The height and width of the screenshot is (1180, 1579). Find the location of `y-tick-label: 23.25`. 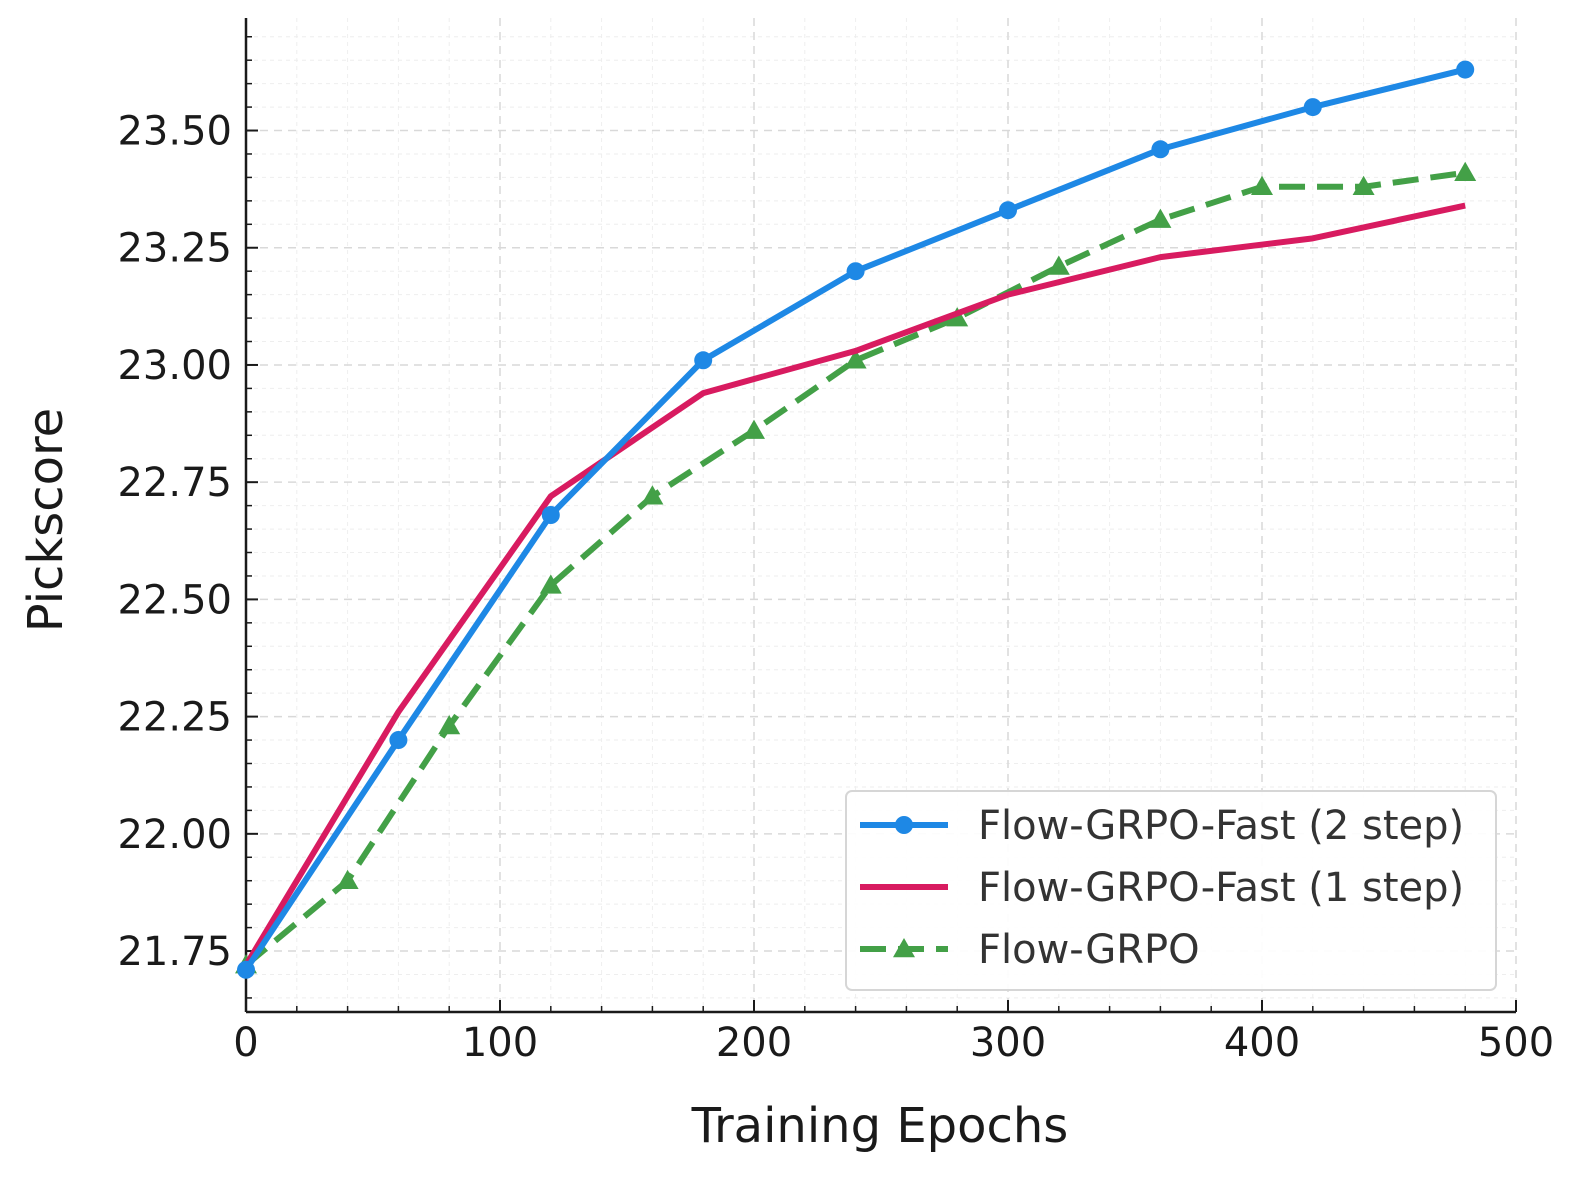

y-tick-label: 23.25 is located at coordinates (174, 249).